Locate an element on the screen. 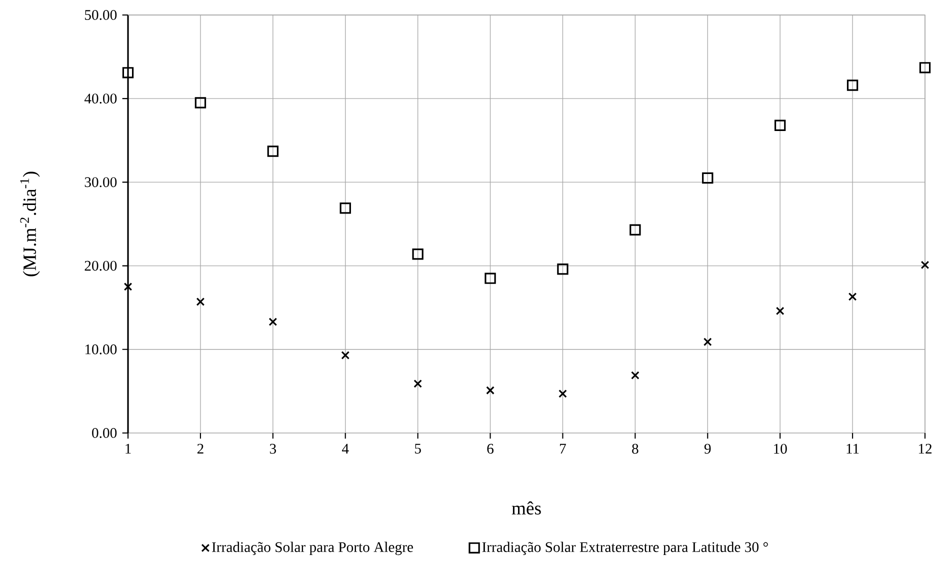 The width and height of the screenshot is (940, 567). x-tick-label: 11 is located at coordinates (852, 449).